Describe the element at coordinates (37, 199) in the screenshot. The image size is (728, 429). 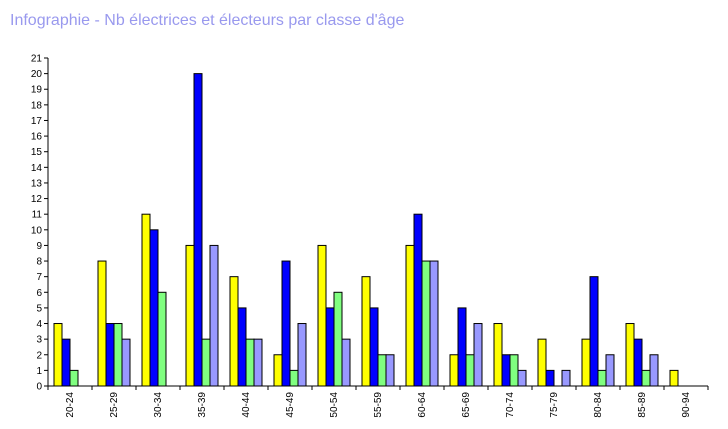
I see `y-tick-label: 12` at that location.